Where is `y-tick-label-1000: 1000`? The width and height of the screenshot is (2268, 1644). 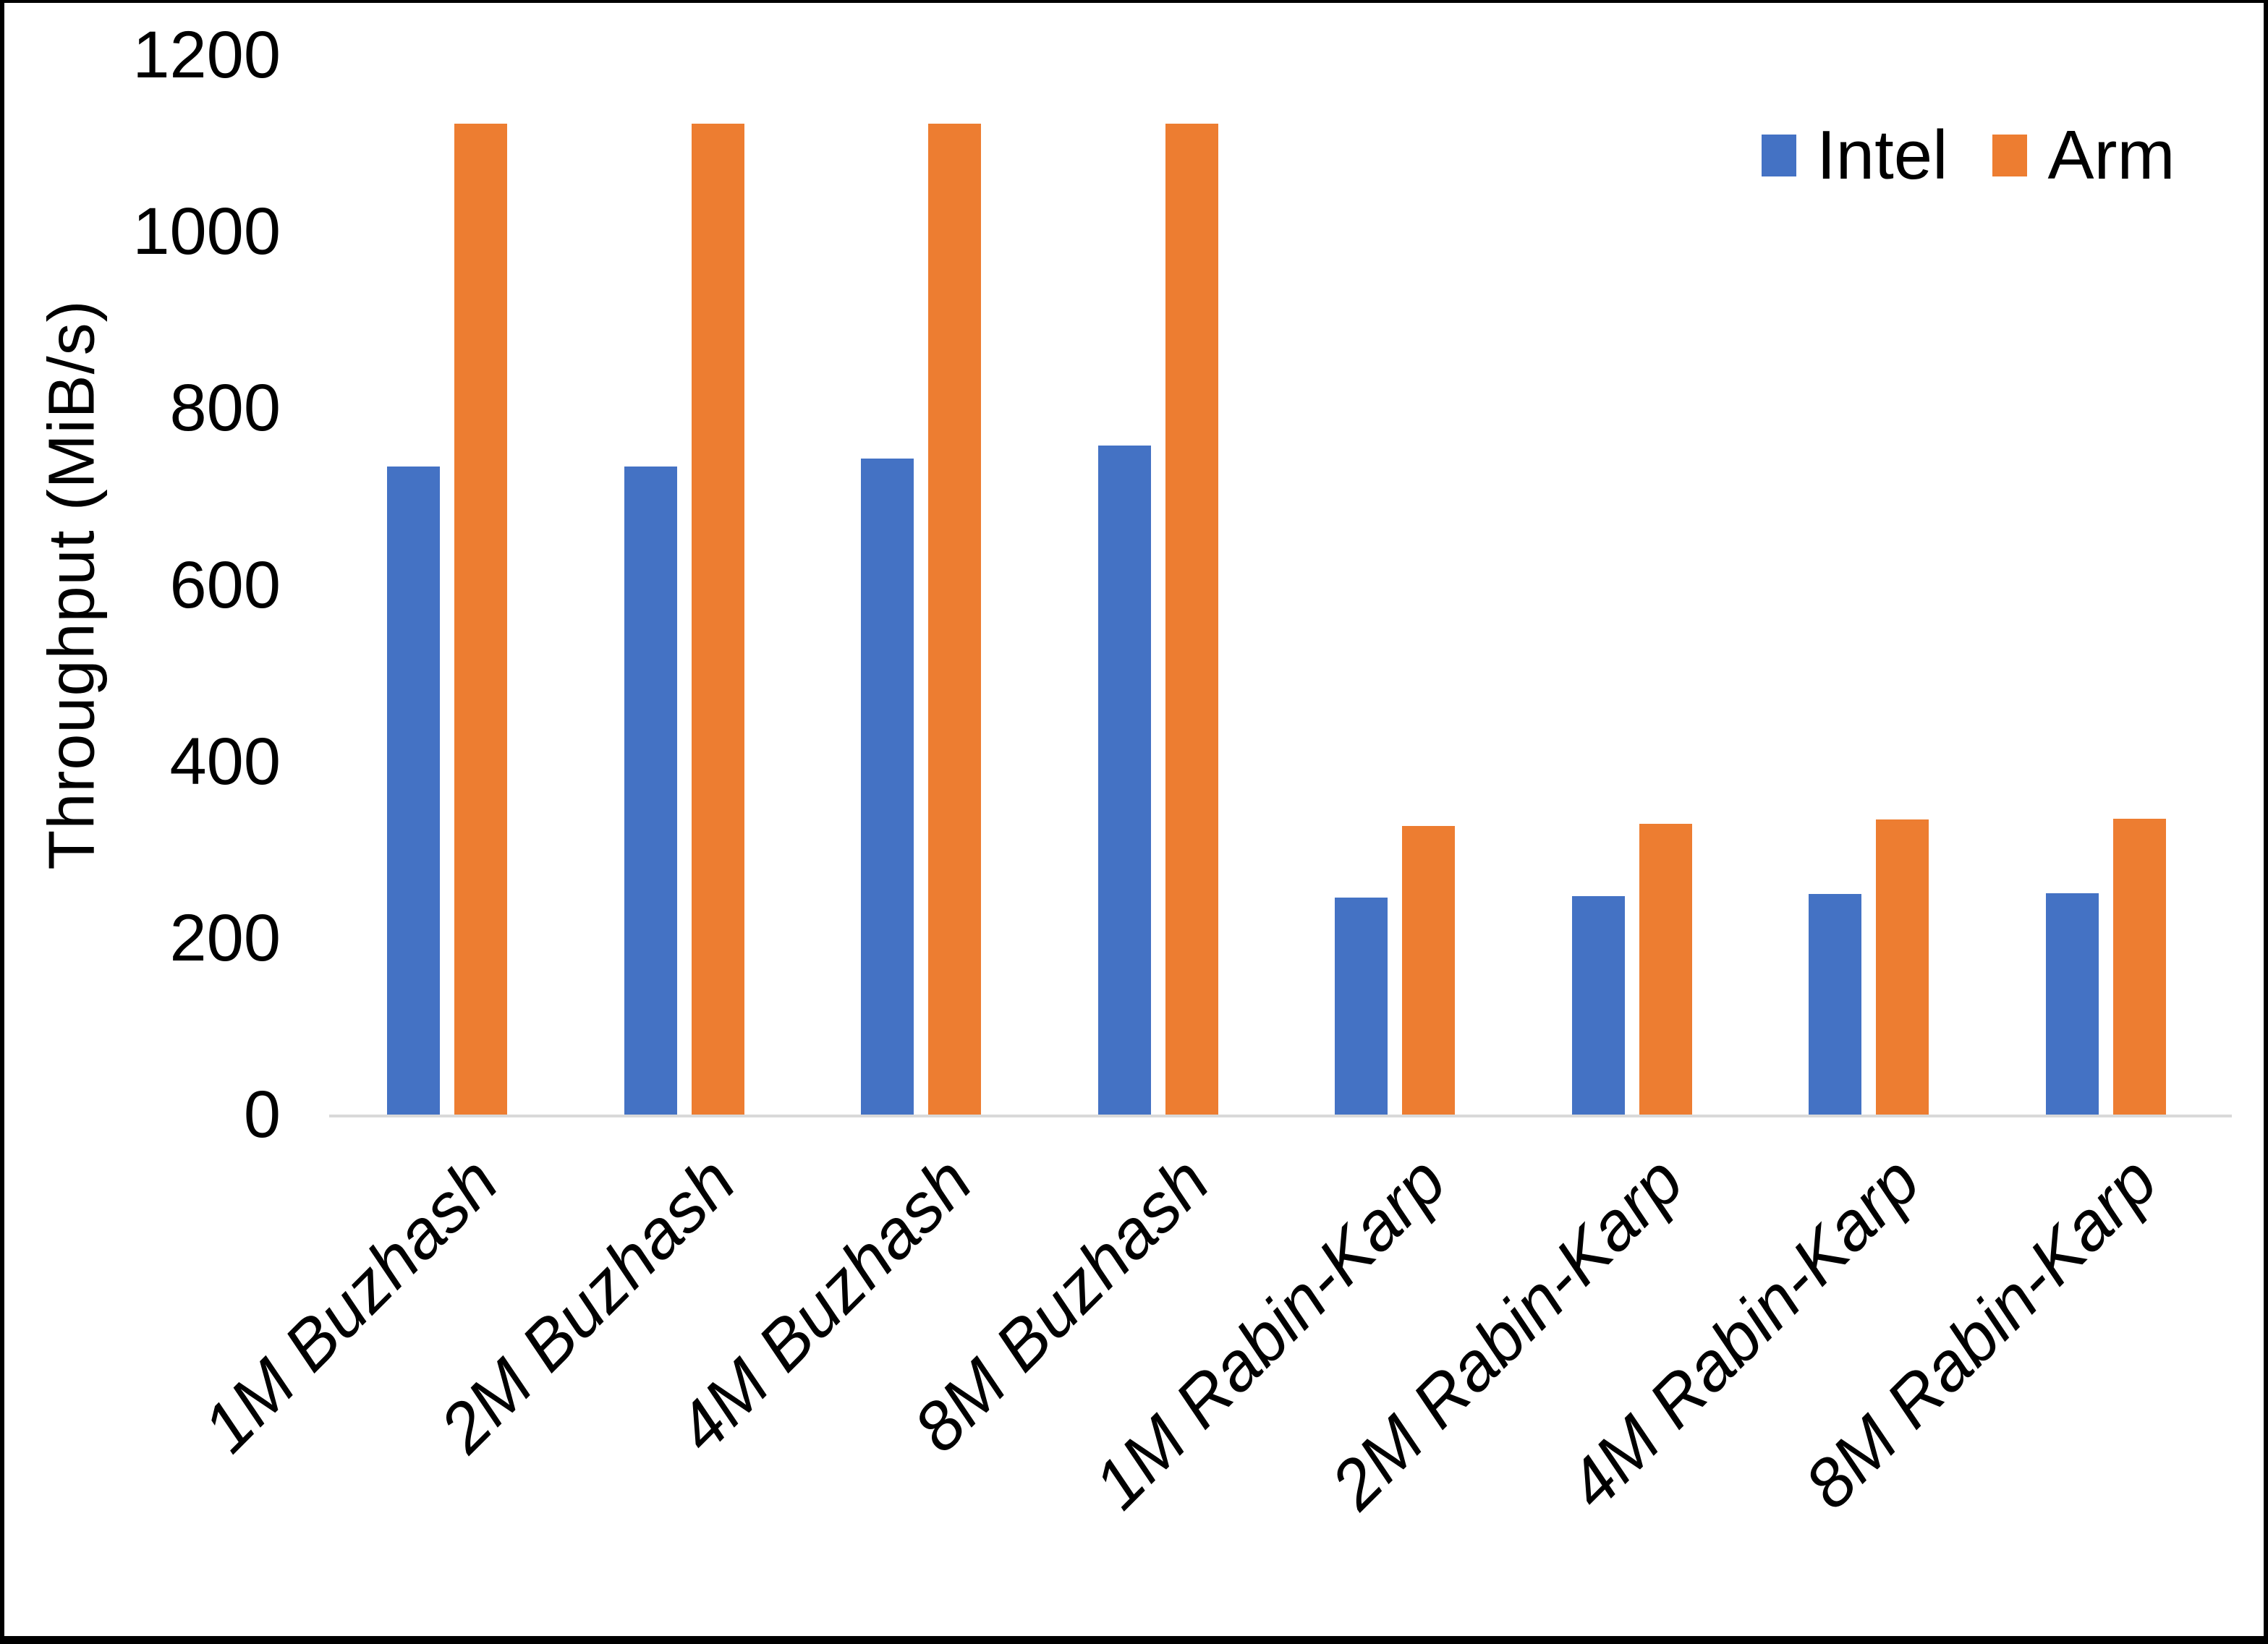 y-tick-label-1000: 1000 is located at coordinates (206, 232).